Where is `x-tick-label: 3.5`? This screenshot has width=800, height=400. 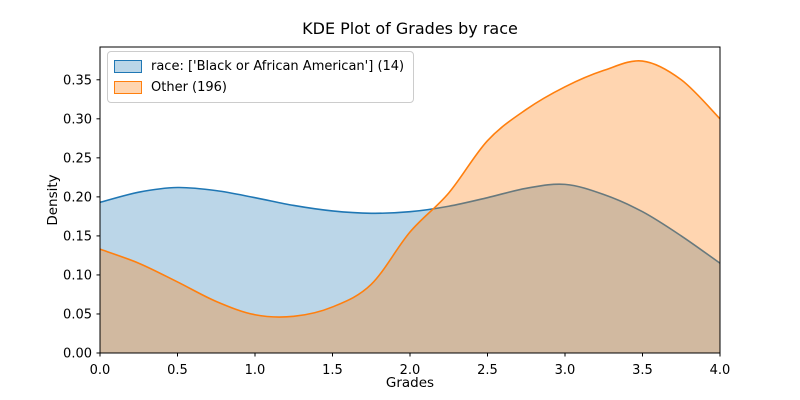
x-tick-label: 3.5 is located at coordinates (642, 370).